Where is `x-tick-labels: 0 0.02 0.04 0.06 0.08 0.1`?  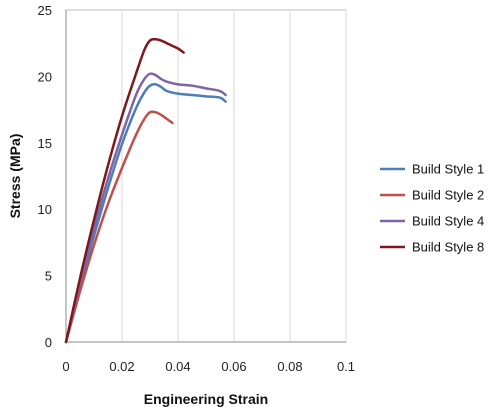
x-tick-labels: 0 0.02 0.04 0.06 0.08 0.1 is located at coordinates (208, 366).